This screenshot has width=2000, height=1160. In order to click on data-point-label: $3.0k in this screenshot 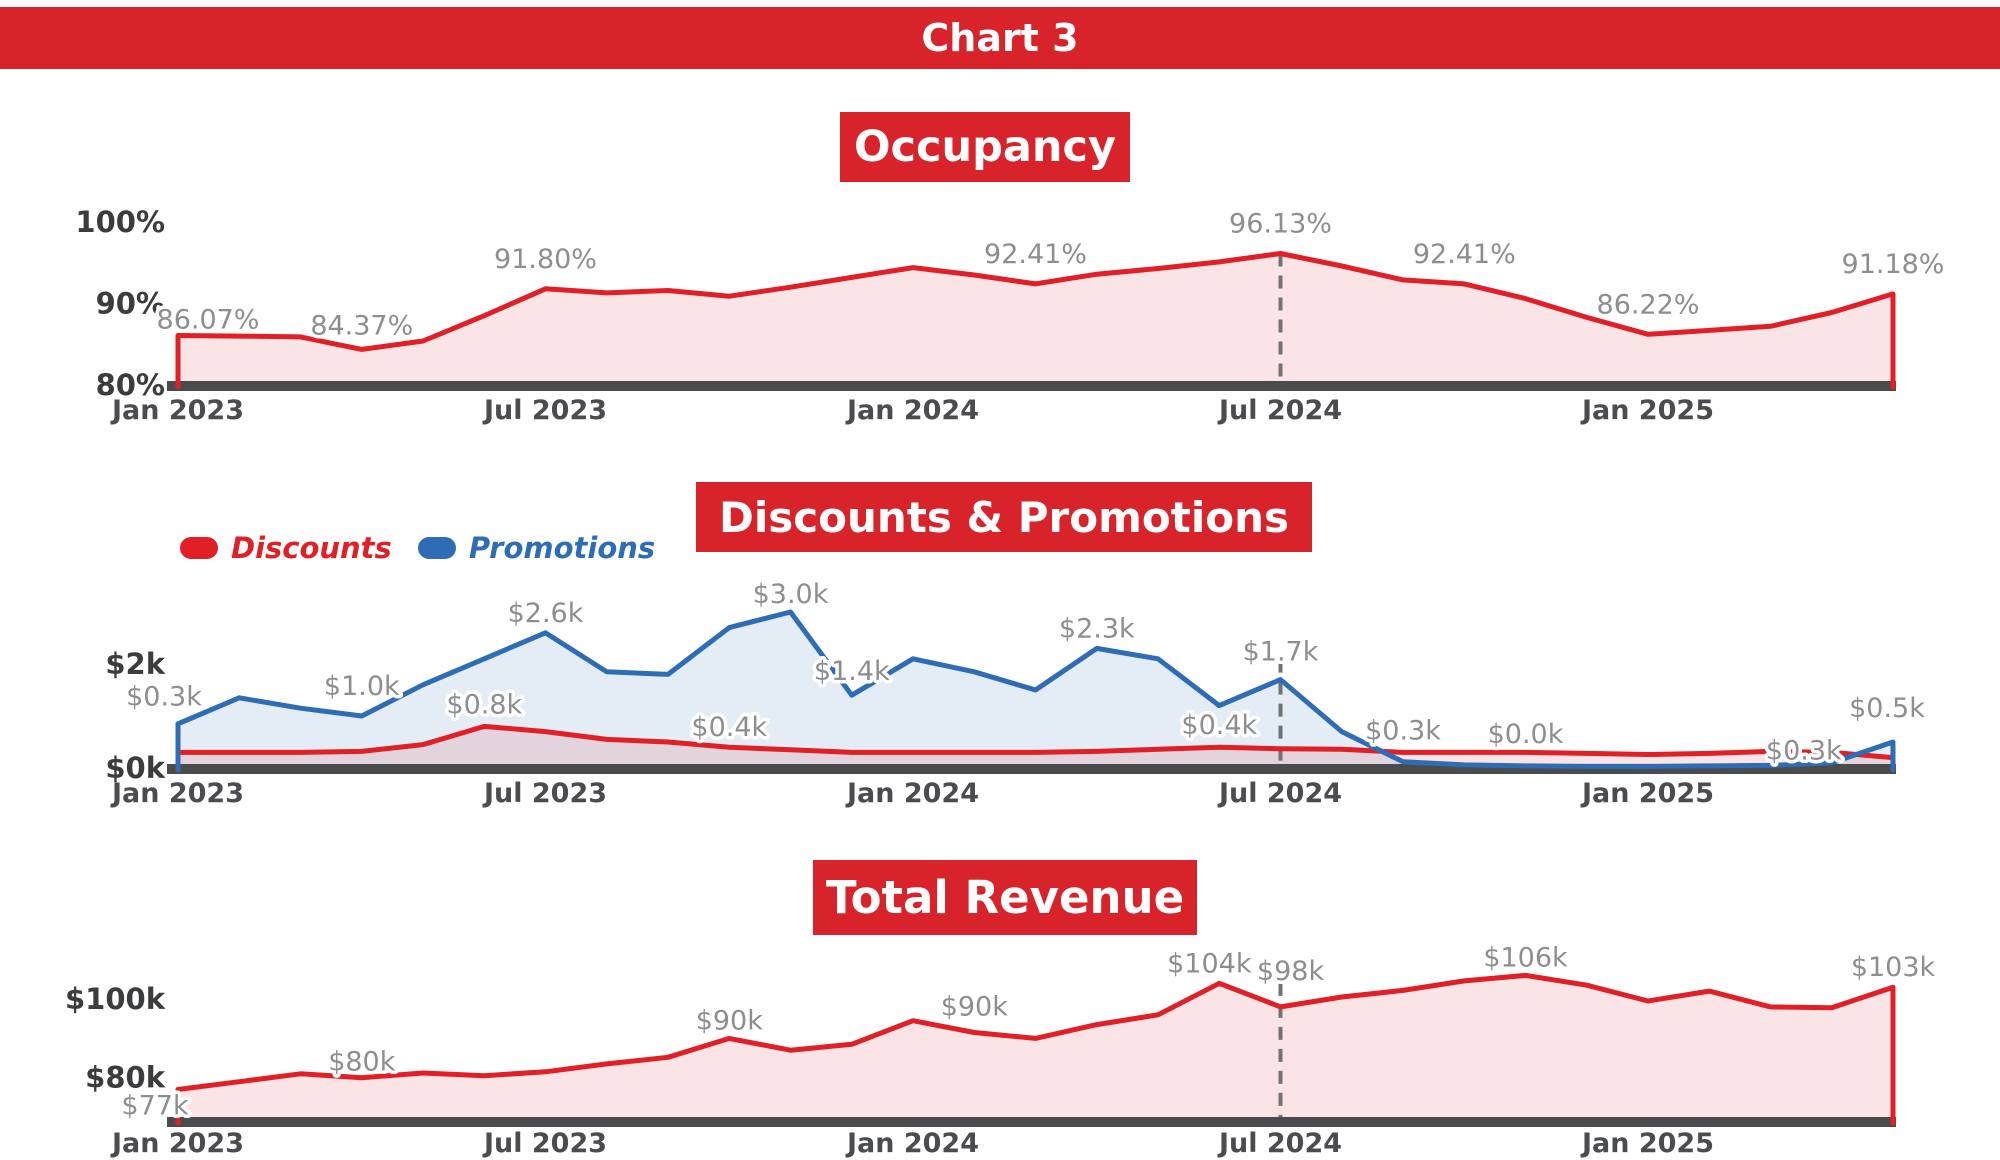, I will do `click(791, 594)`.